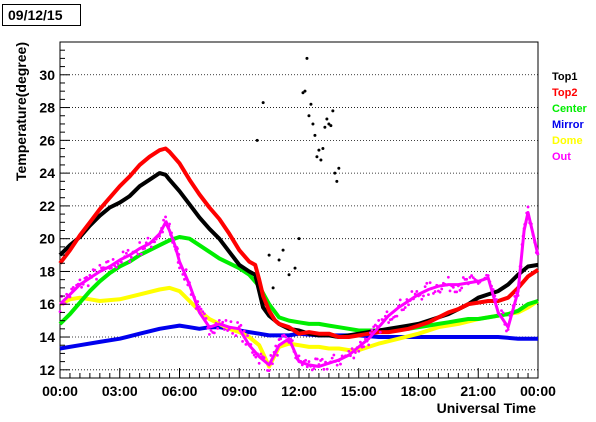 The width and height of the screenshot is (596, 422). What do you see at coordinates (47, 239) in the screenshot?
I see `y-tick-label: 20` at bounding box center [47, 239].